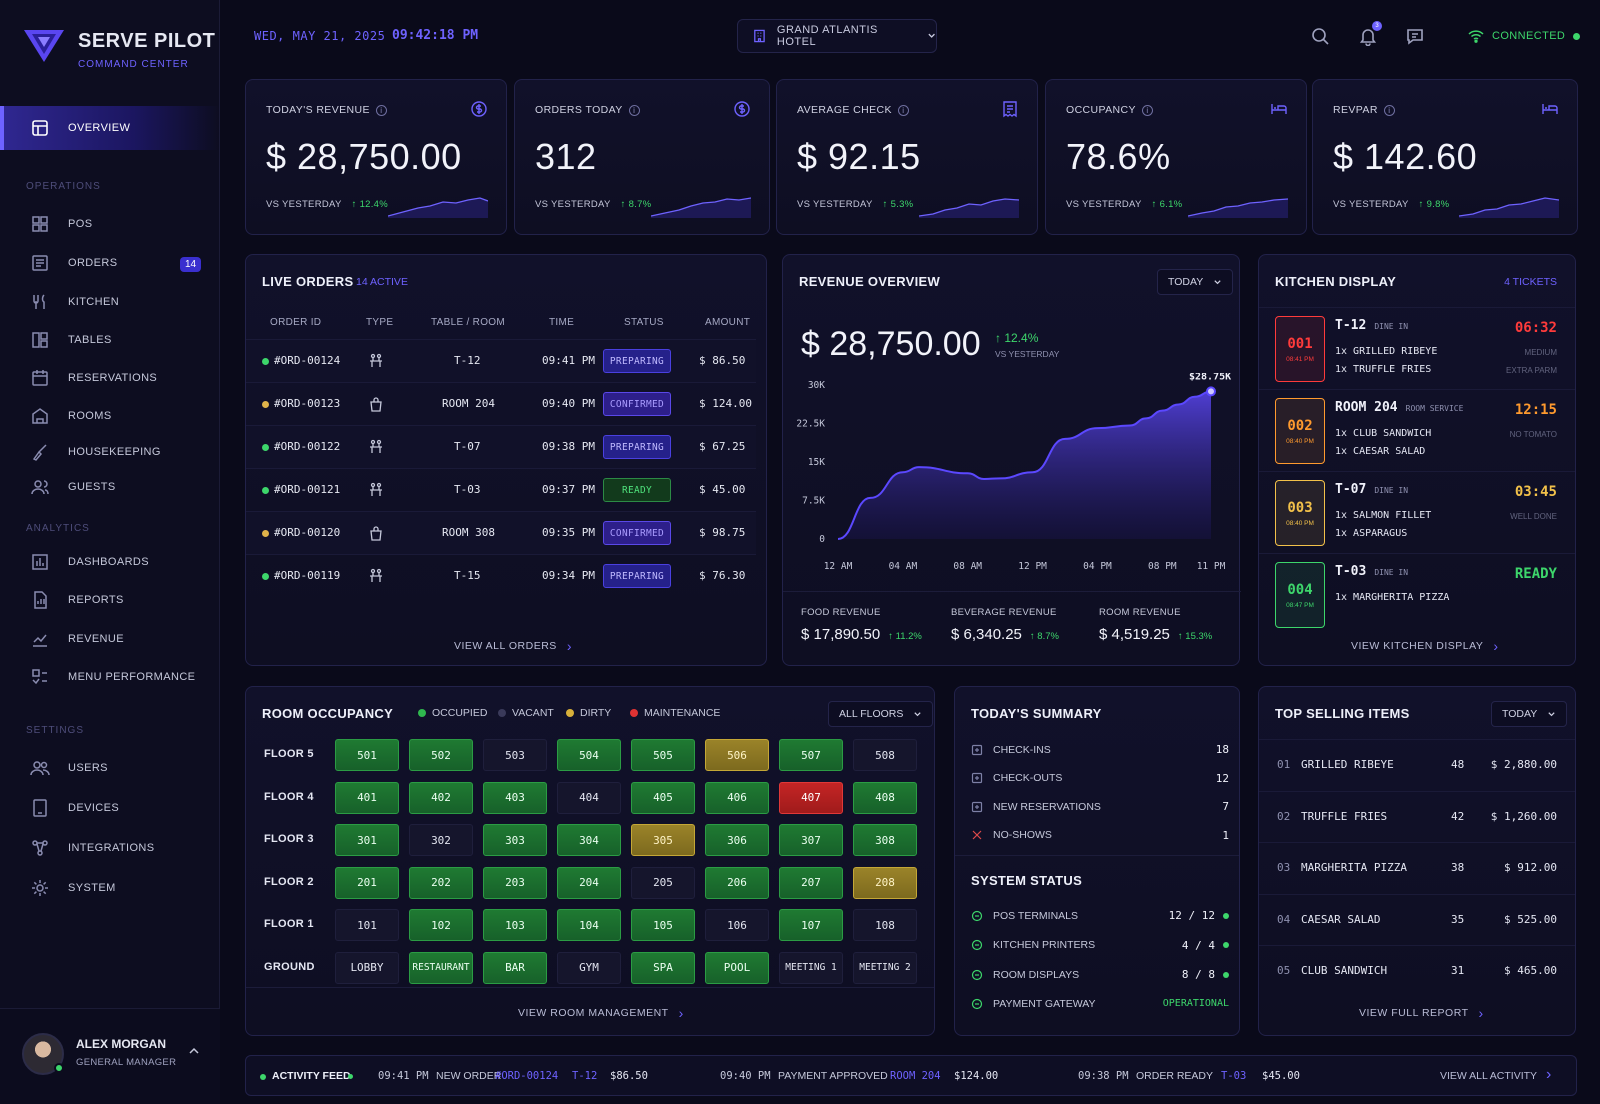 This screenshot has width=1600, height=1104. Describe the element at coordinates (77, 600) in the screenshot. I see `nav-item-reports: REPORTS` at that location.